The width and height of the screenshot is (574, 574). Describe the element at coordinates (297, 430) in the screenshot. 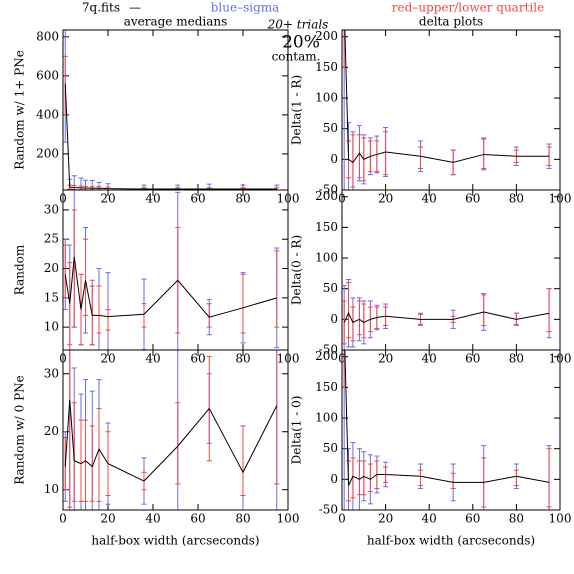

I see `y-axis-label: Delta(1 - 0)` at that location.